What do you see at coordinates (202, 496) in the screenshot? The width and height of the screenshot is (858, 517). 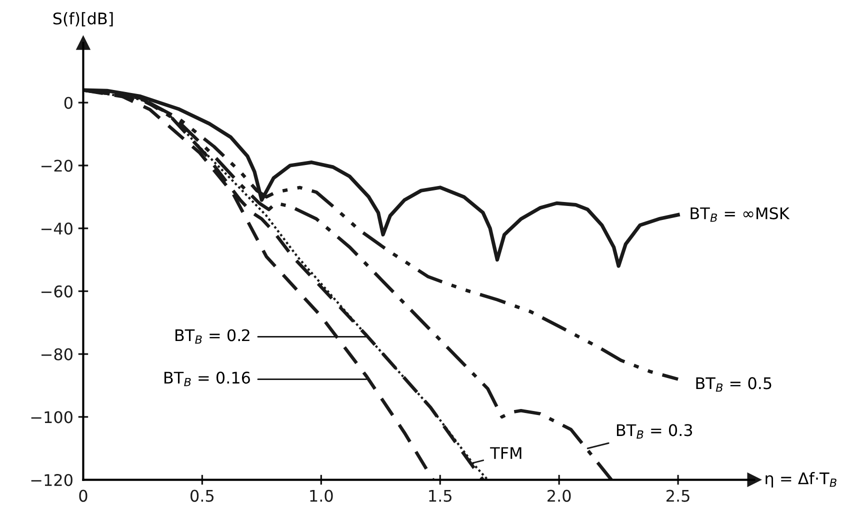 I see `x-tick-label: 0.5` at bounding box center [202, 496].